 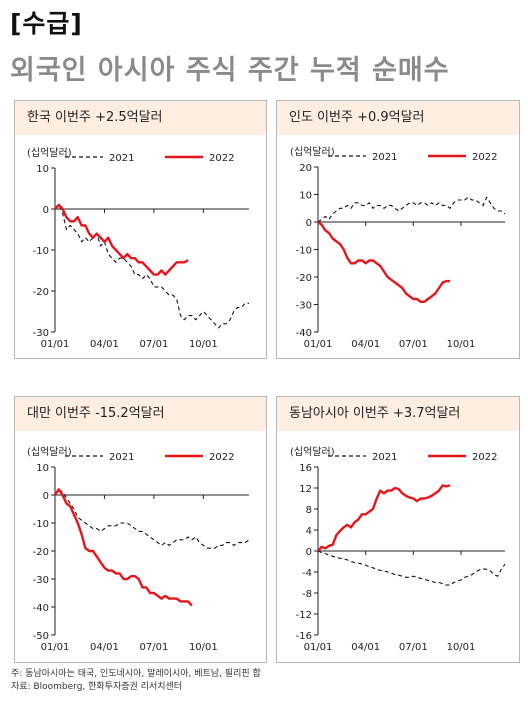 I want to click on korea-xtick-label: 01/01, so click(x=55, y=344).